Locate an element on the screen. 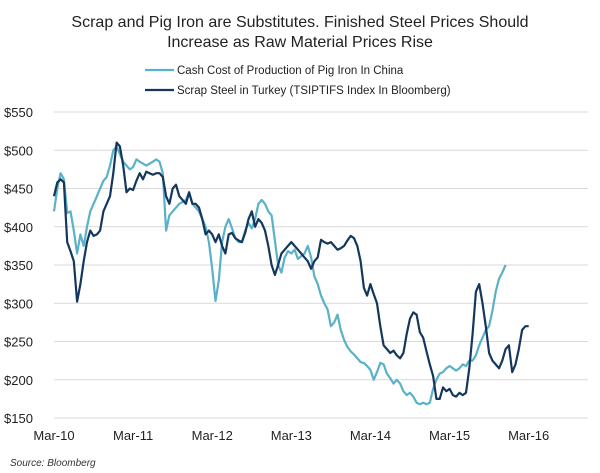 This screenshot has width=600, height=473. y-tick-label: $200 is located at coordinates (18, 380).